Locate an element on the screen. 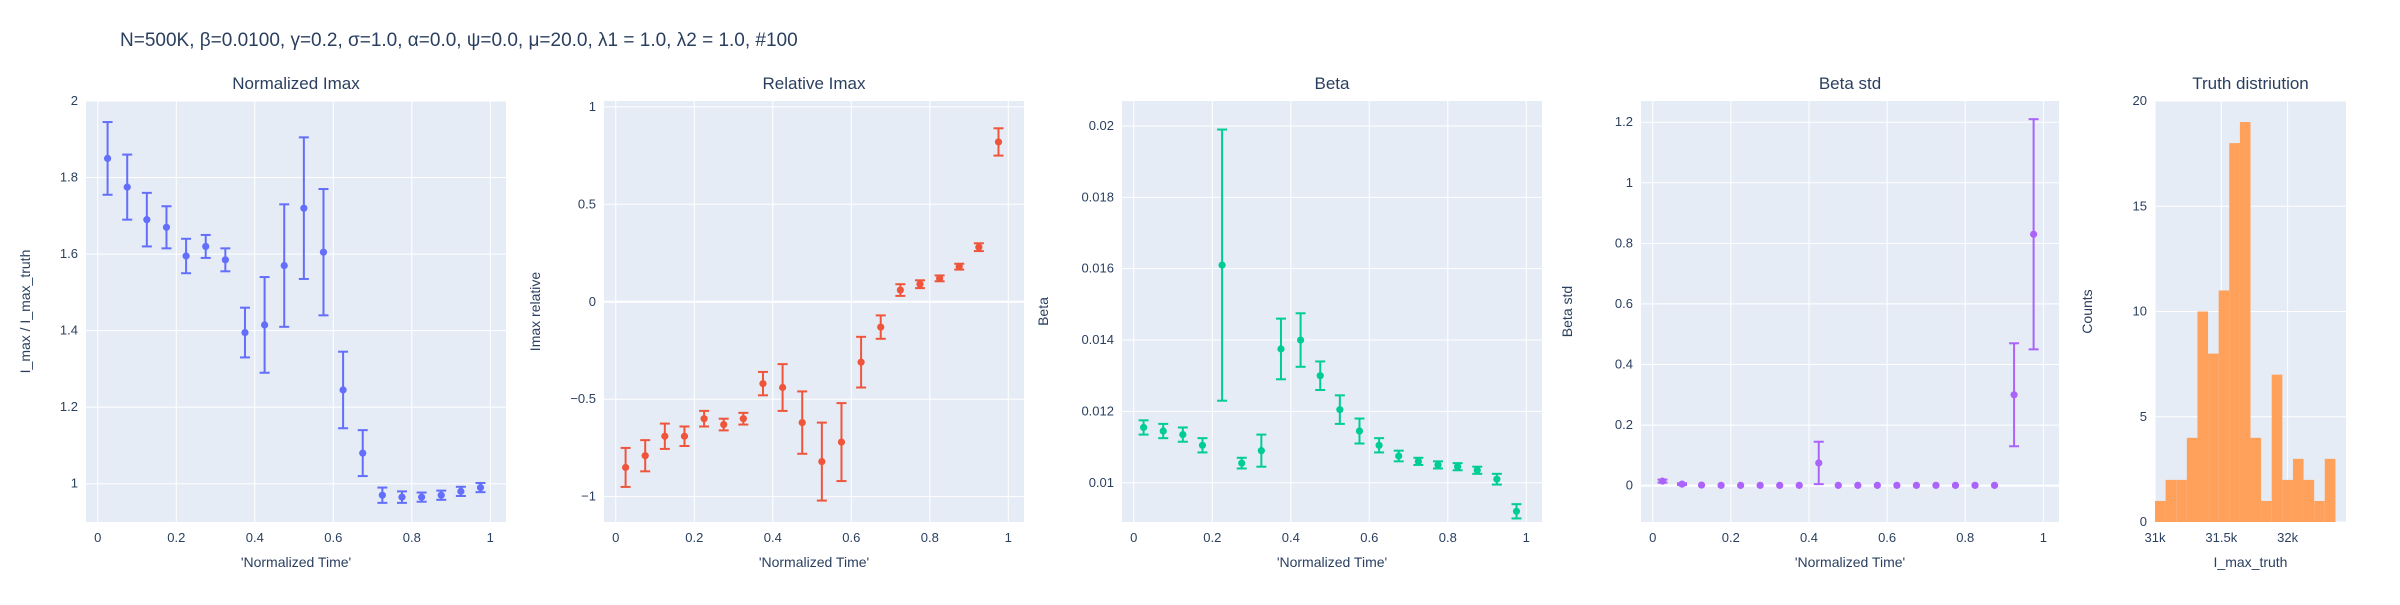 Image resolution: width=2400 pixels, height=605 pixels. subplot-title: Beta std is located at coordinates (1850, 83).